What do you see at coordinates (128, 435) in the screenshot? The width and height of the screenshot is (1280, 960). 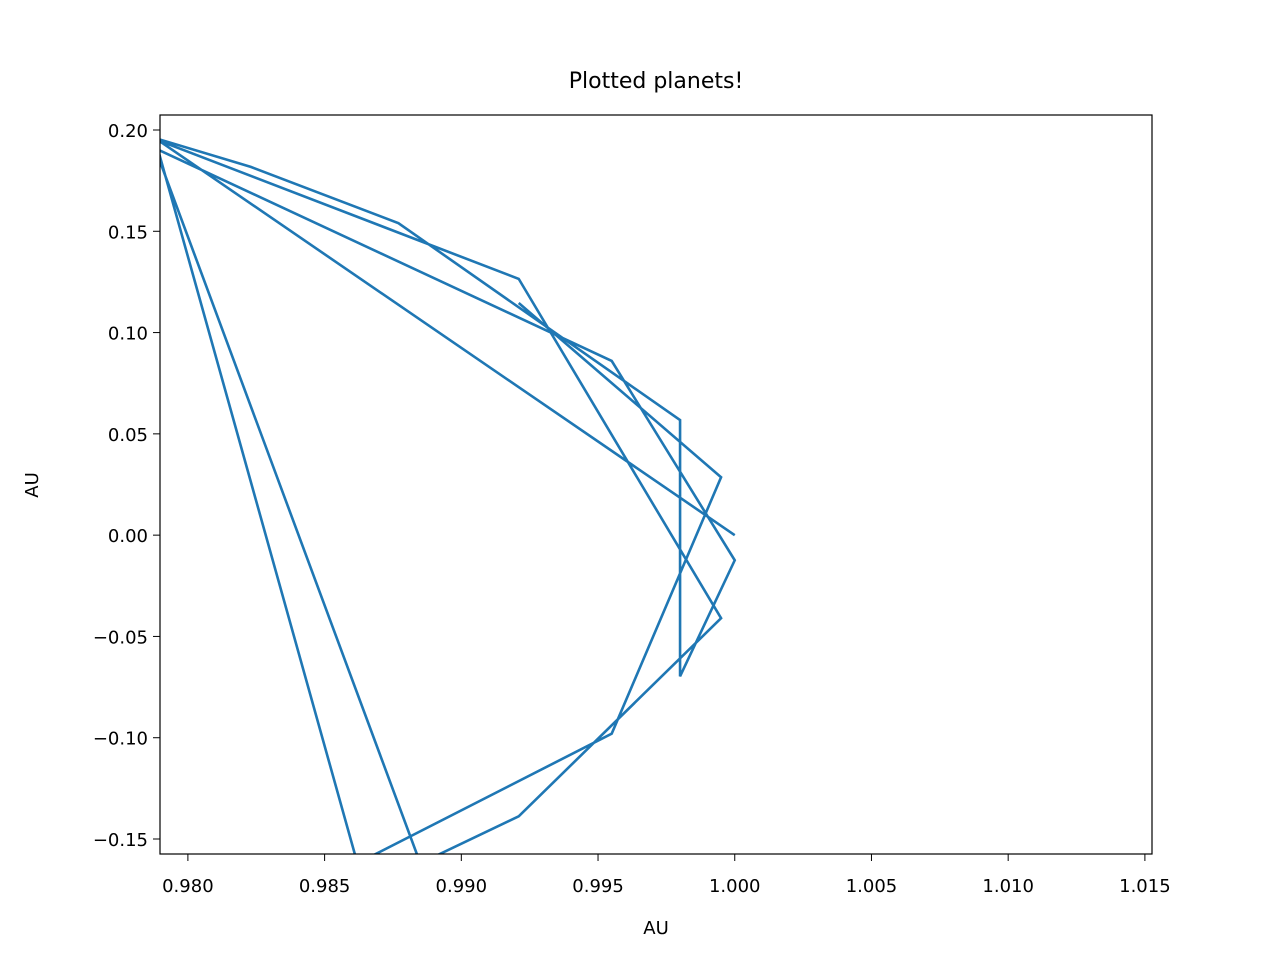 I see `y-tick-label: 0.05` at bounding box center [128, 435].